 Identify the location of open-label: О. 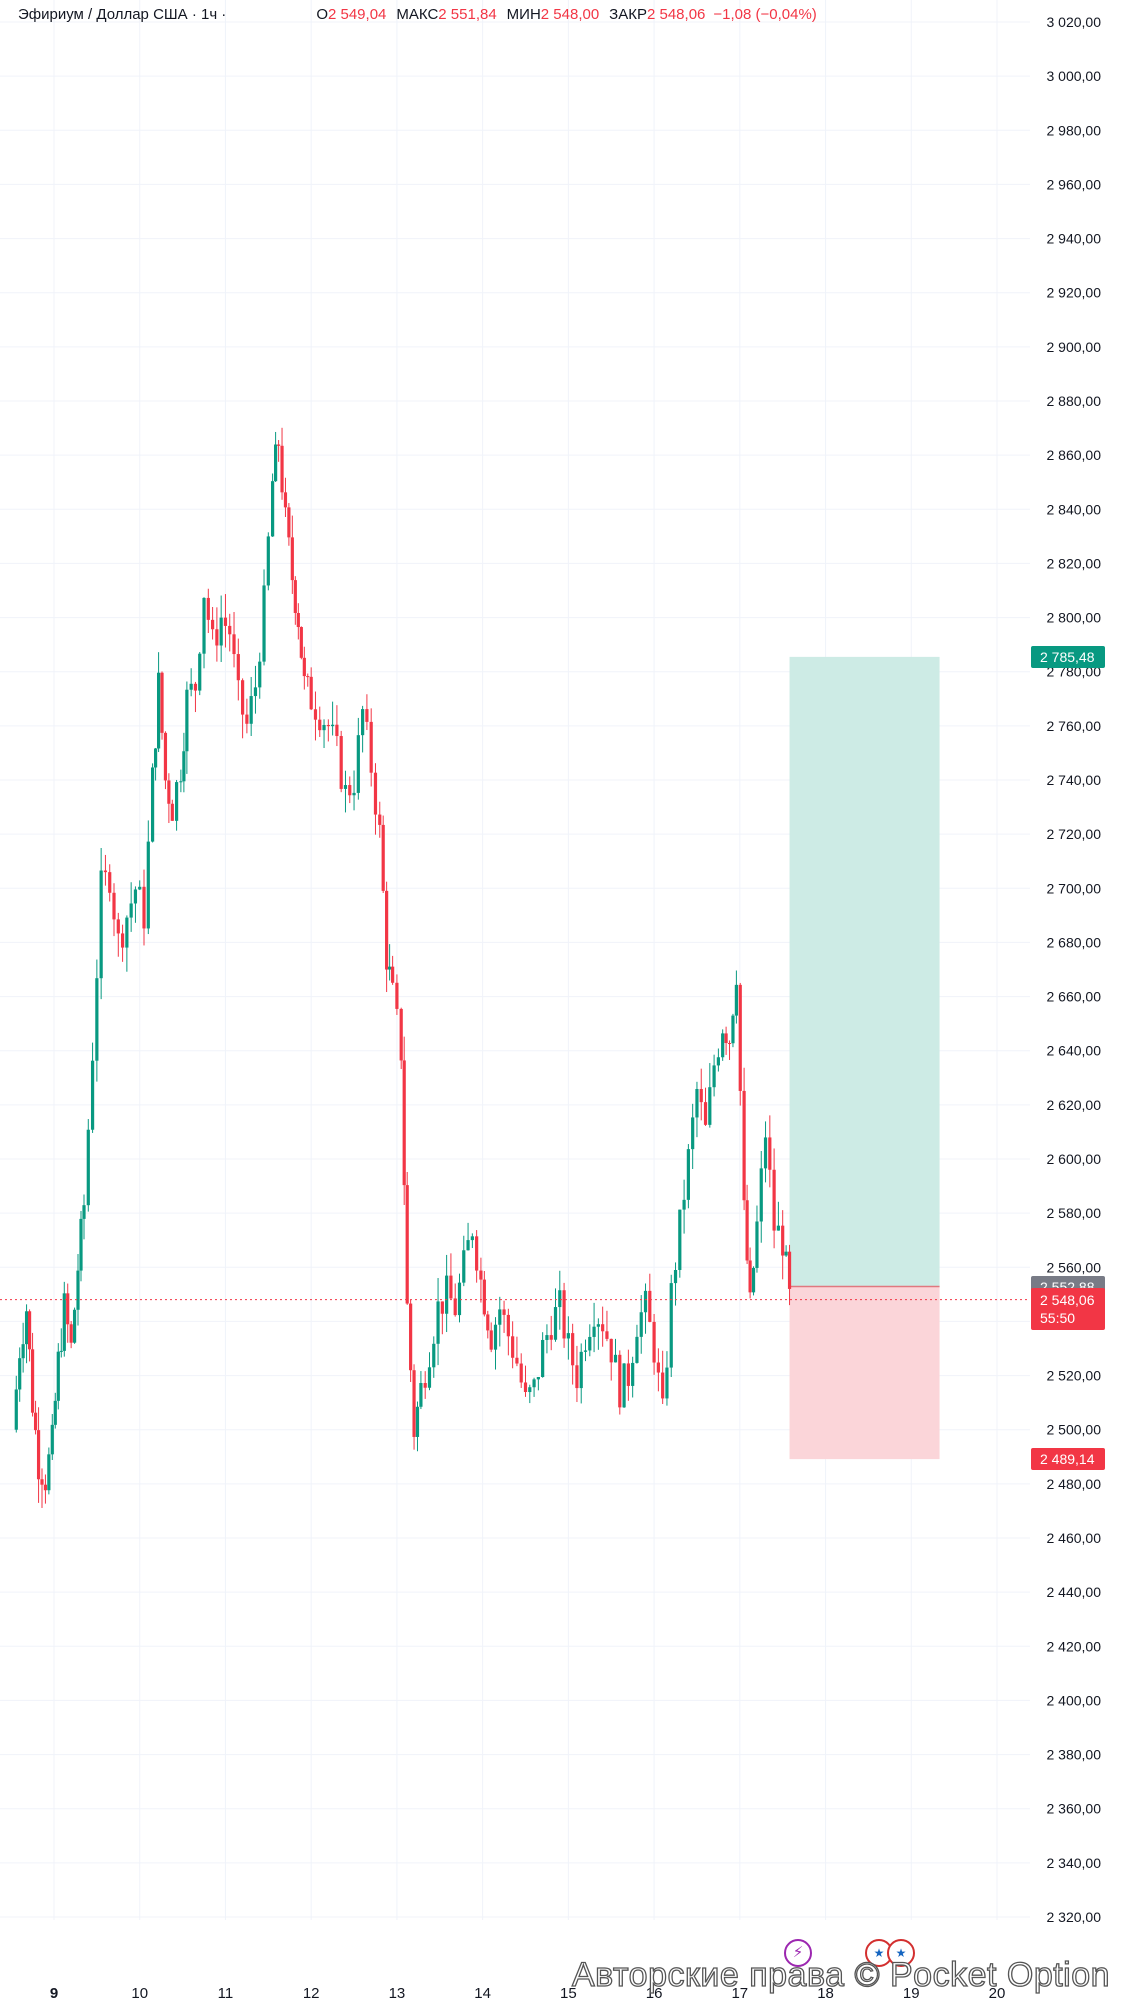
(322, 14).